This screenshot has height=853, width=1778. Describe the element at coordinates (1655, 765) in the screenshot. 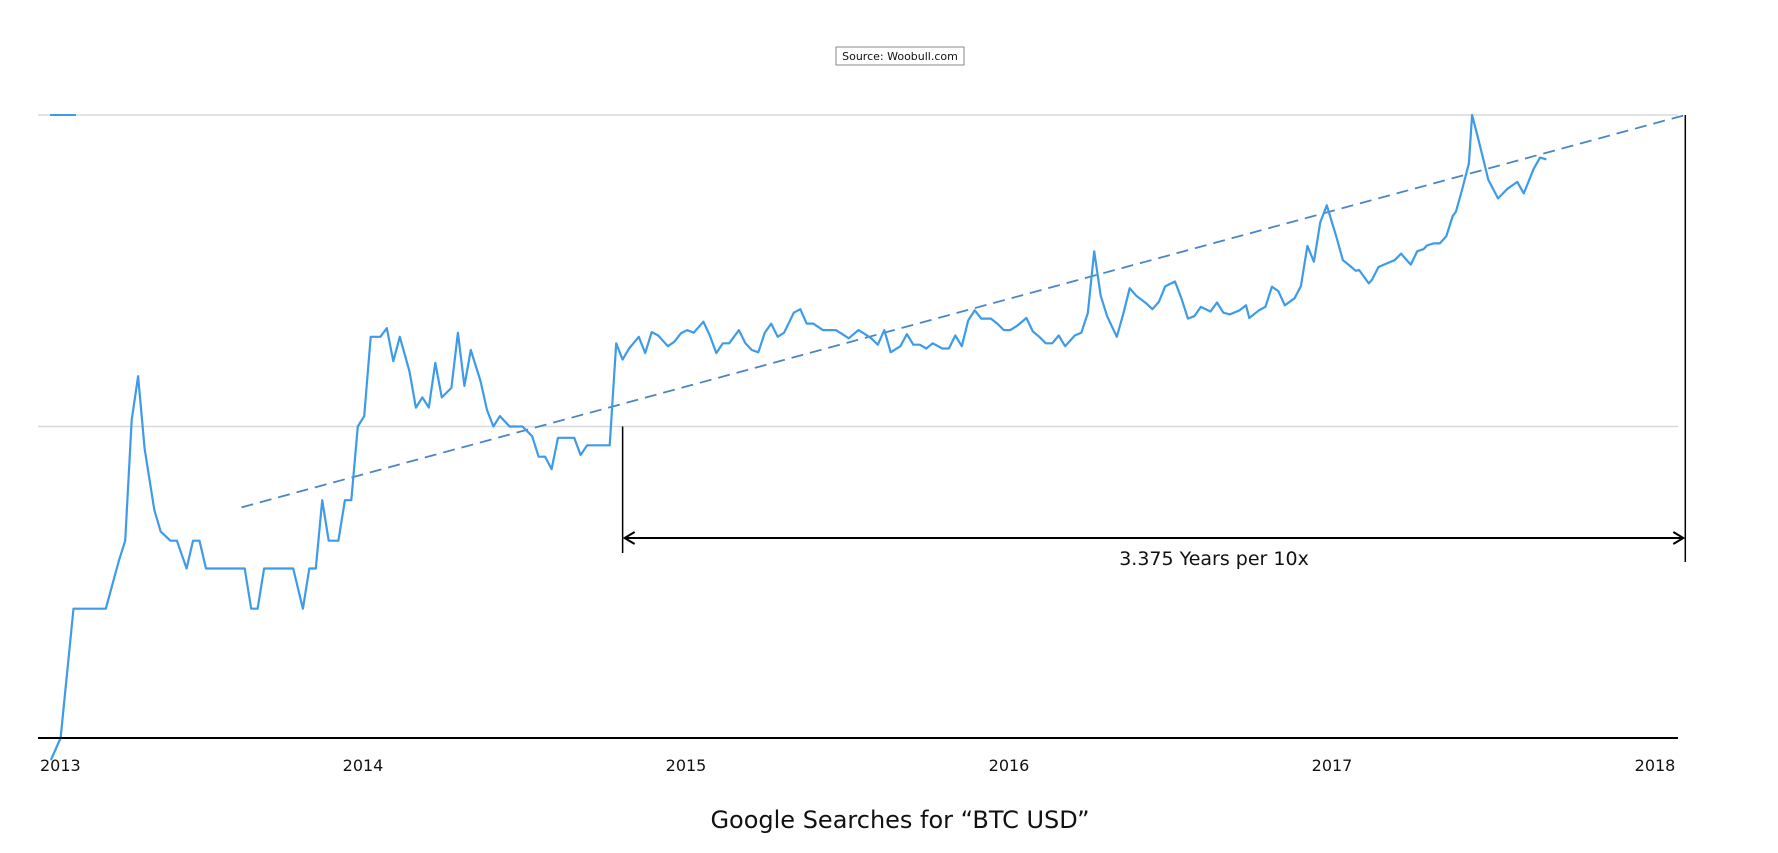

I see `x-tick-label-2018: 2018` at that location.